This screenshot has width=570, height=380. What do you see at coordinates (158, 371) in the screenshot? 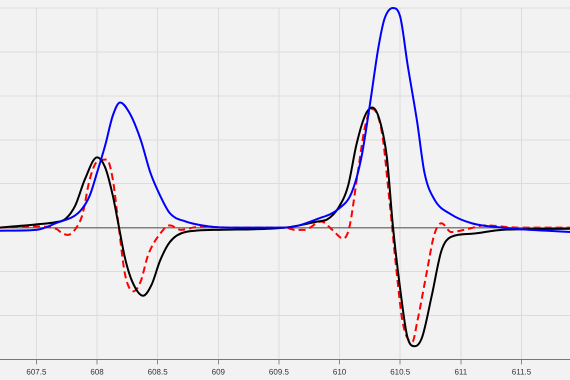
I see `x-tick-label: 608.5` at bounding box center [158, 371].